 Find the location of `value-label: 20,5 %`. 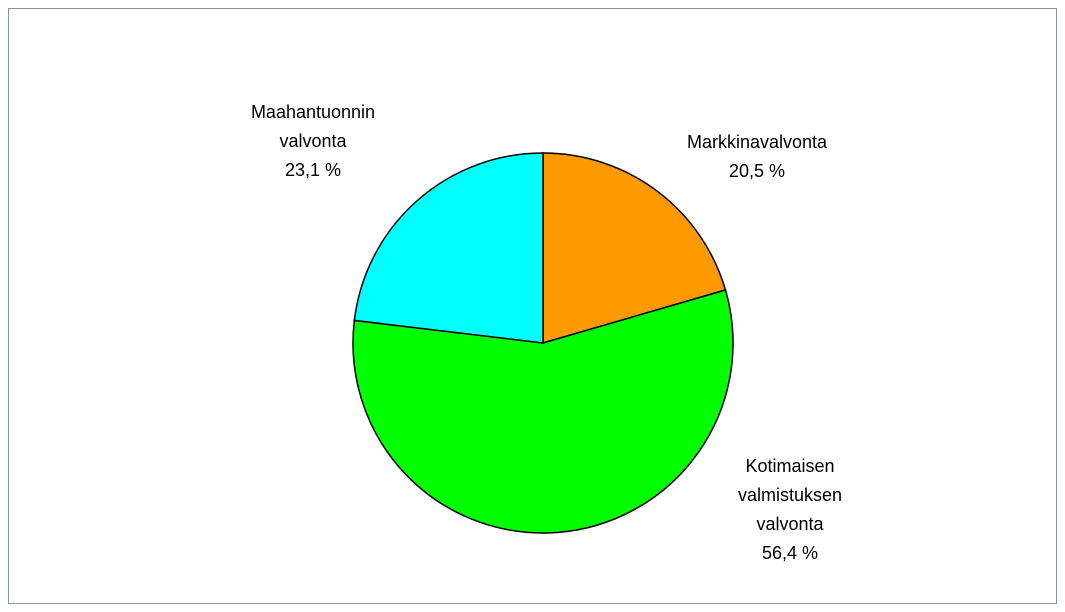

value-label: 20,5 % is located at coordinates (757, 171).